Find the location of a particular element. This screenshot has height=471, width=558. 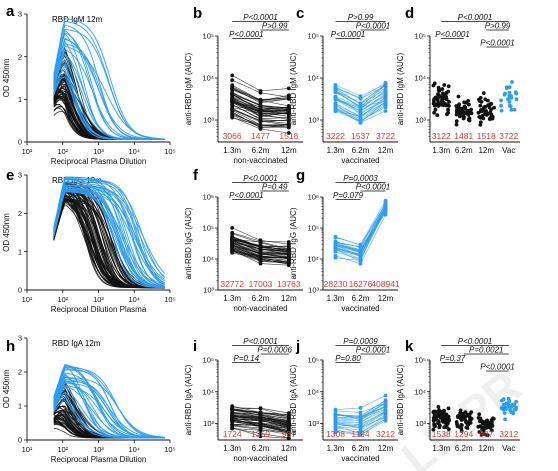

black-curve is located at coordinates (109, 415).